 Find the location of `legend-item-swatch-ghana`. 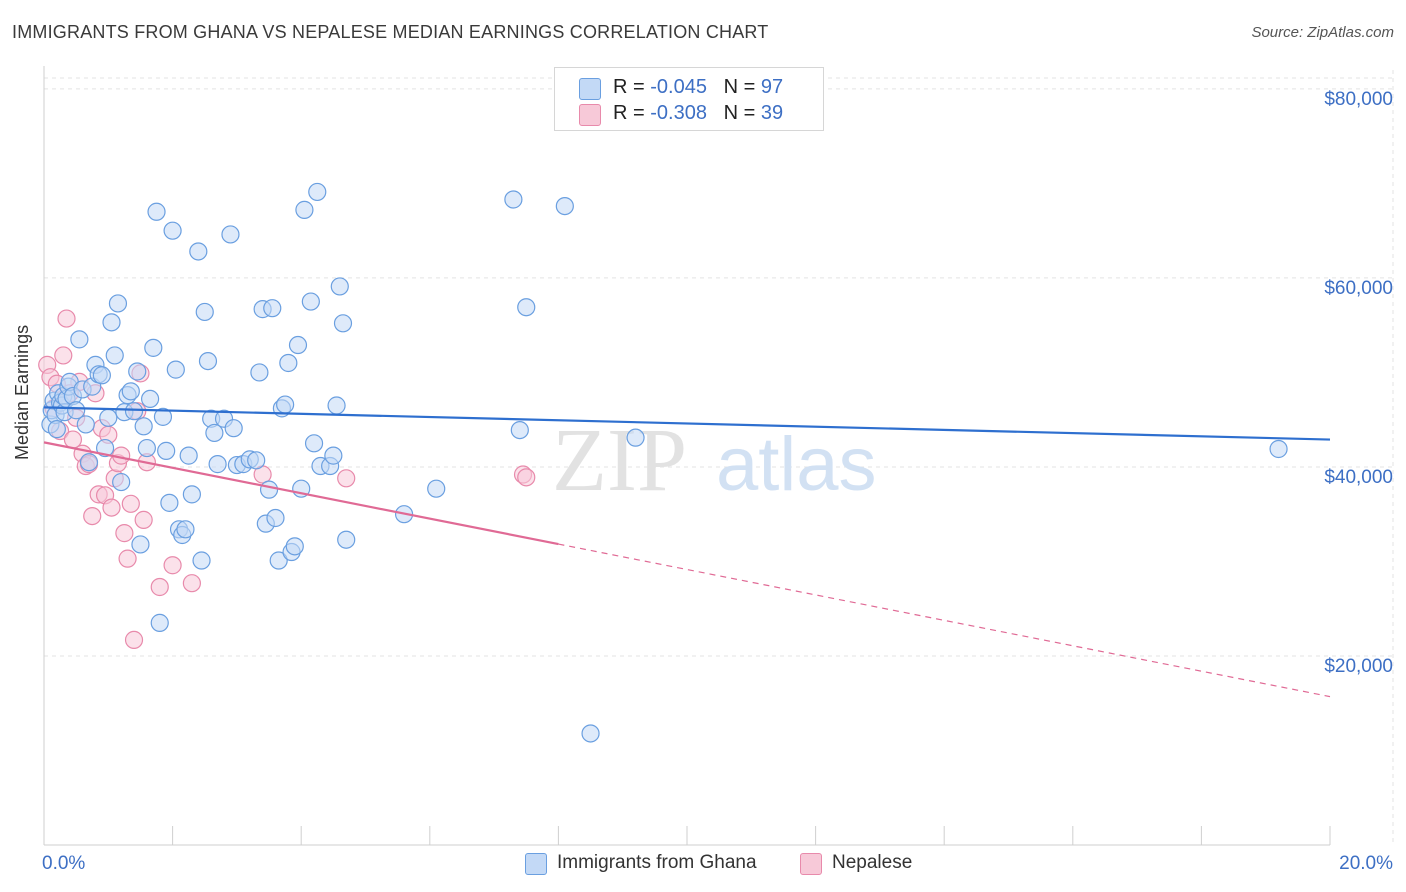

legend-item-swatch-ghana is located at coordinates (536, 864).